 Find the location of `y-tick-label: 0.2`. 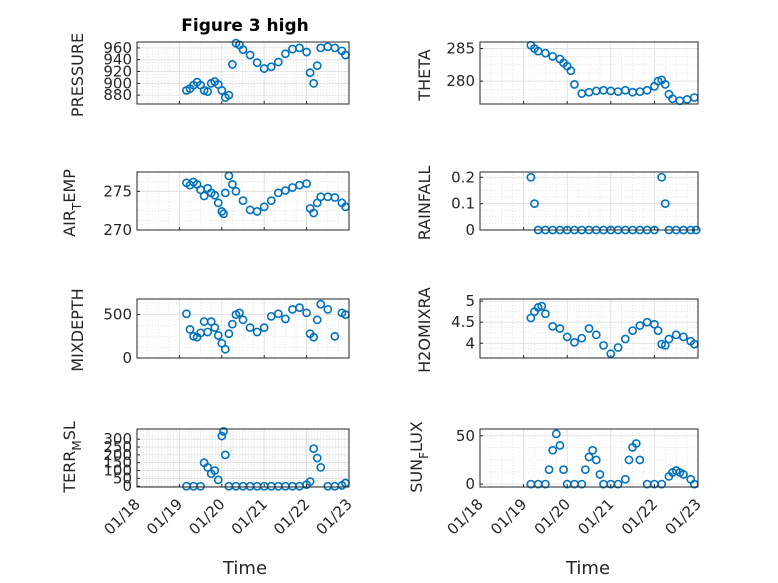

y-tick-label: 0.2 is located at coordinates (463, 177).